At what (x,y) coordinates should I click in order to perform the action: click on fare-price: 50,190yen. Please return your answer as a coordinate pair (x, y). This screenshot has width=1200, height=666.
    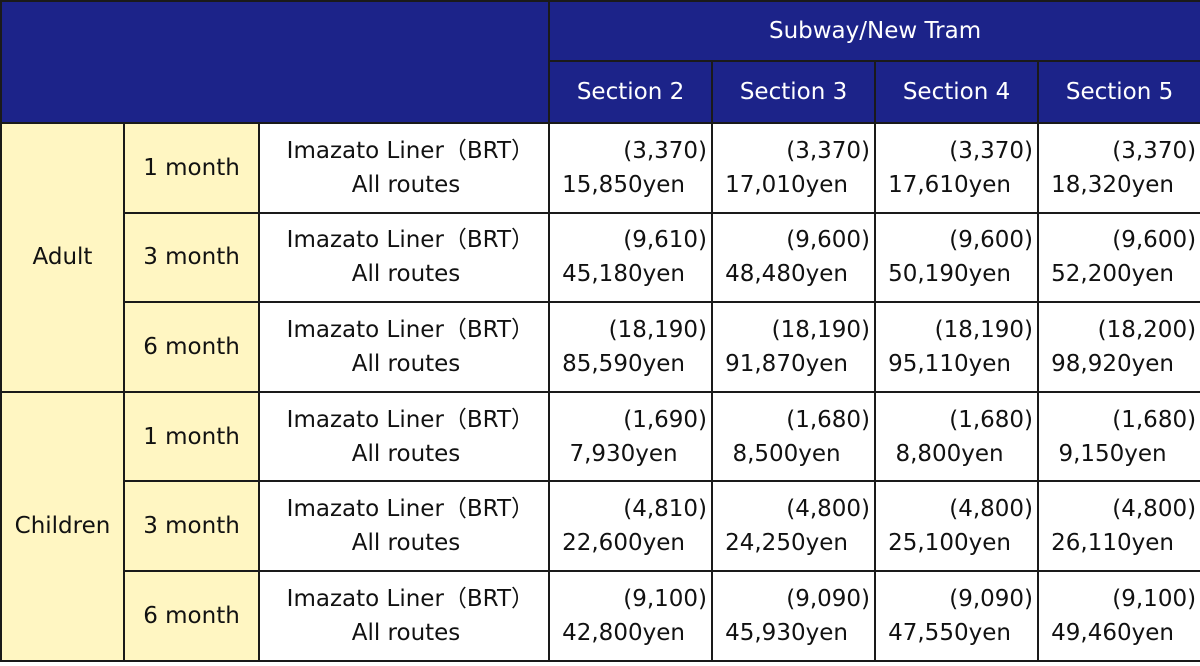
    Looking at the image, I should click on (949, 274).